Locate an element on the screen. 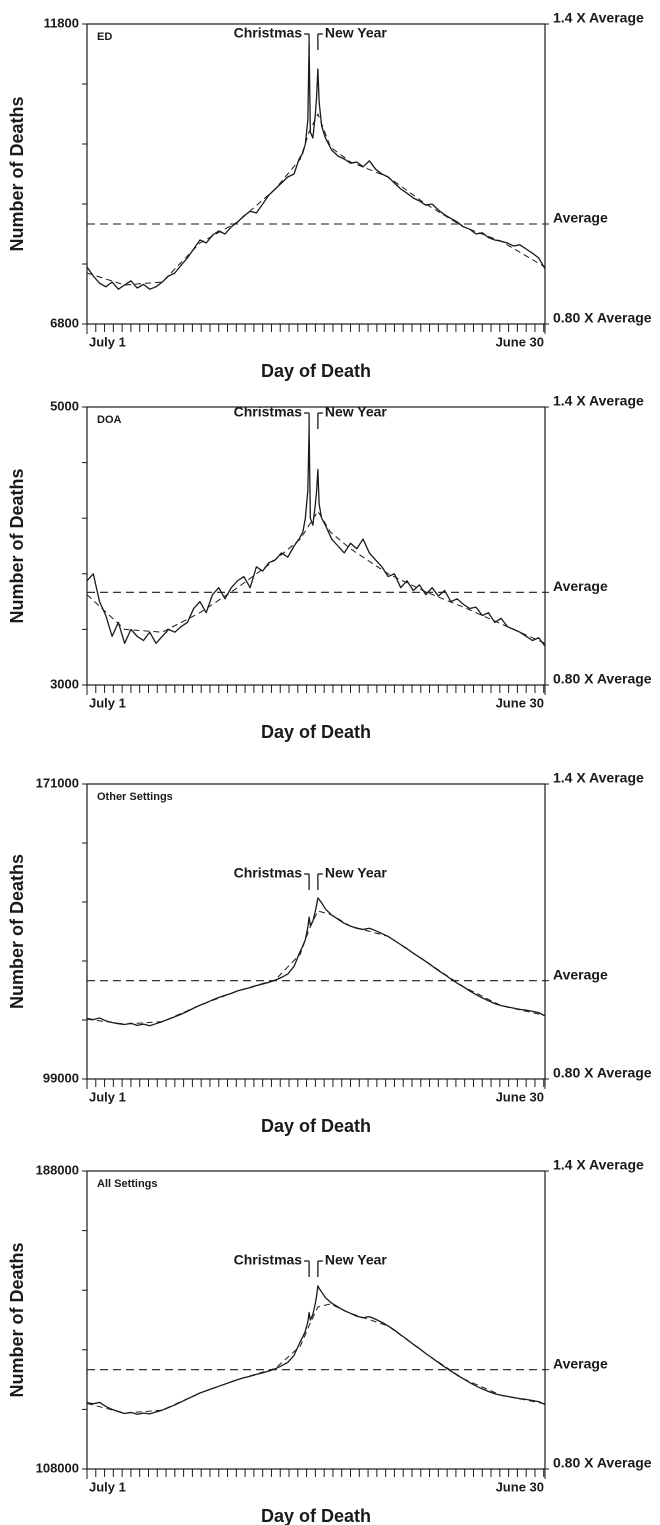  y-tick-label: 171000 is located at coordinates (57, 782).